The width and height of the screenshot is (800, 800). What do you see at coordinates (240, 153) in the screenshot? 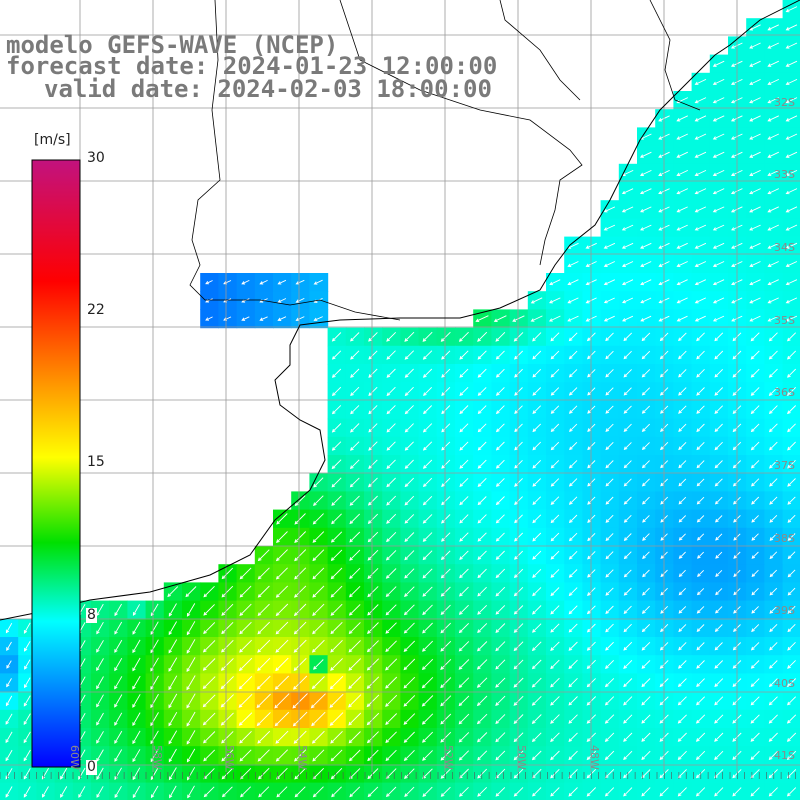
I see `border-line` at bounding box center [240, 153].